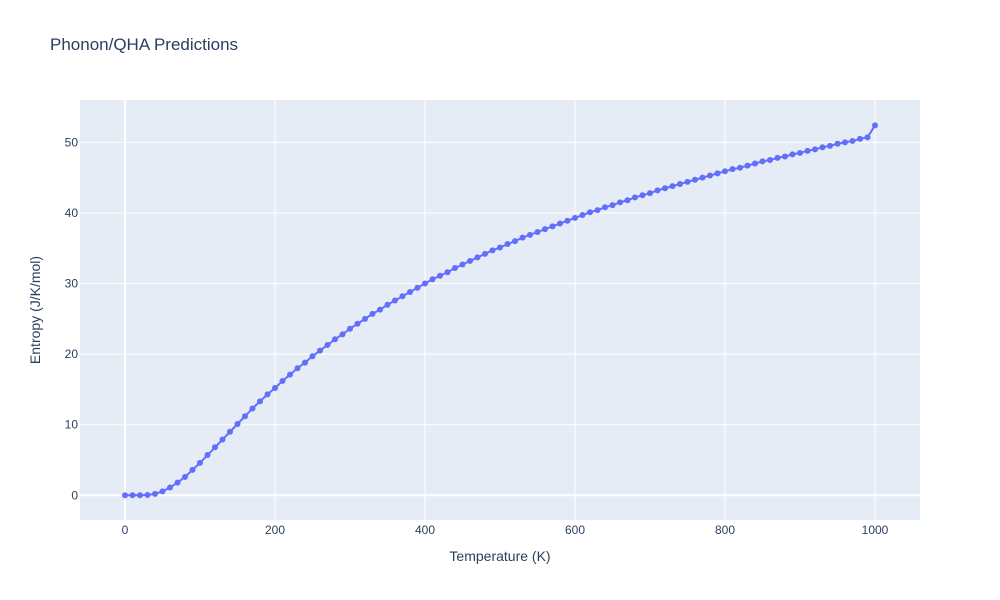  I want to click on x-tick-label: 800, so click(725, 530).